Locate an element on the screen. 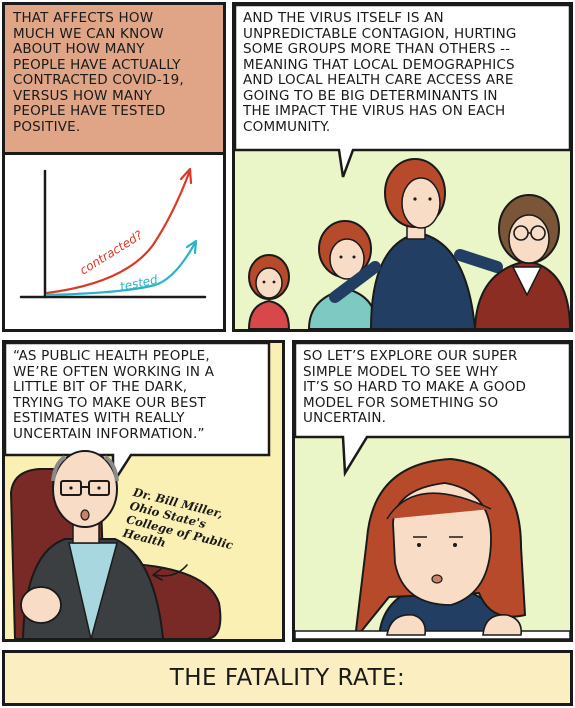  growth-graph: contracted? tested is located at coordinates (113, 233).